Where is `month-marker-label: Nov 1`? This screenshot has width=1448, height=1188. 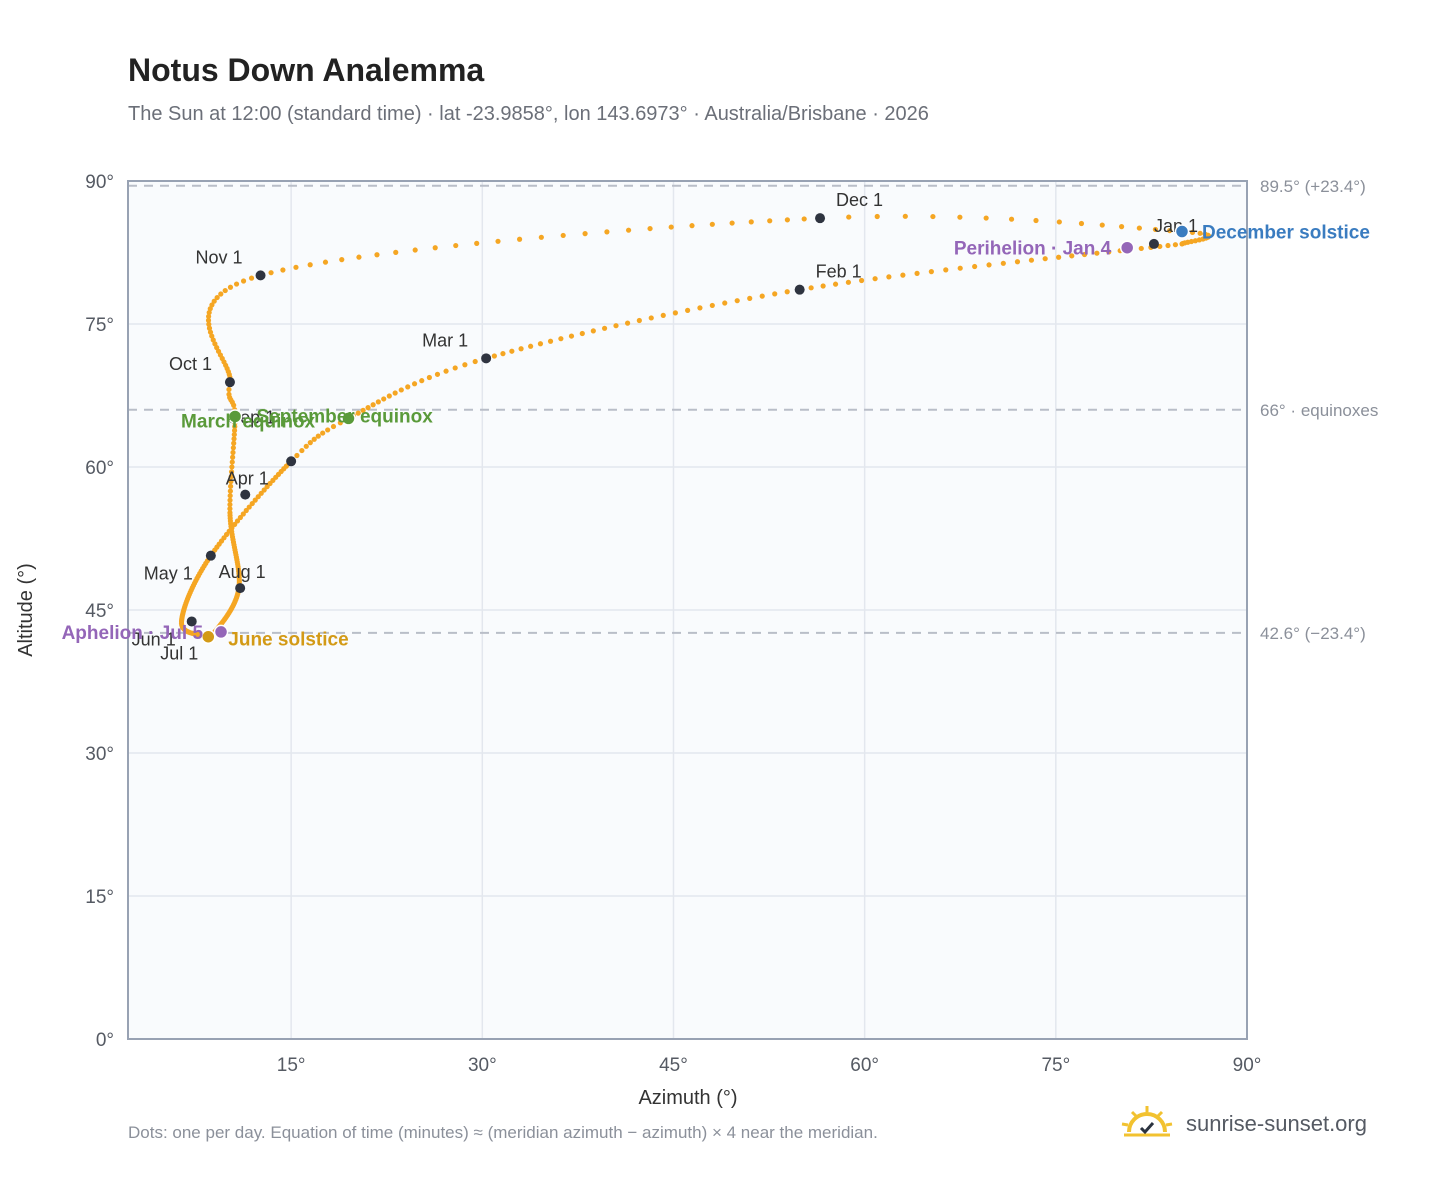 month-marker-label: Nov 1 is located at coordinates (219, 257).